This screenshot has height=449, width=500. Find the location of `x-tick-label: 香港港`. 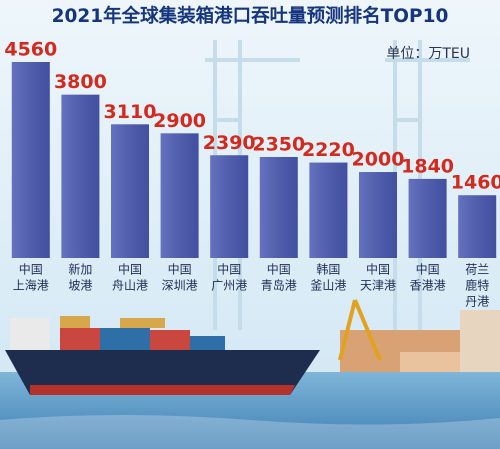

x-tick-label: 香港港 is located at coordinates (428, 286).